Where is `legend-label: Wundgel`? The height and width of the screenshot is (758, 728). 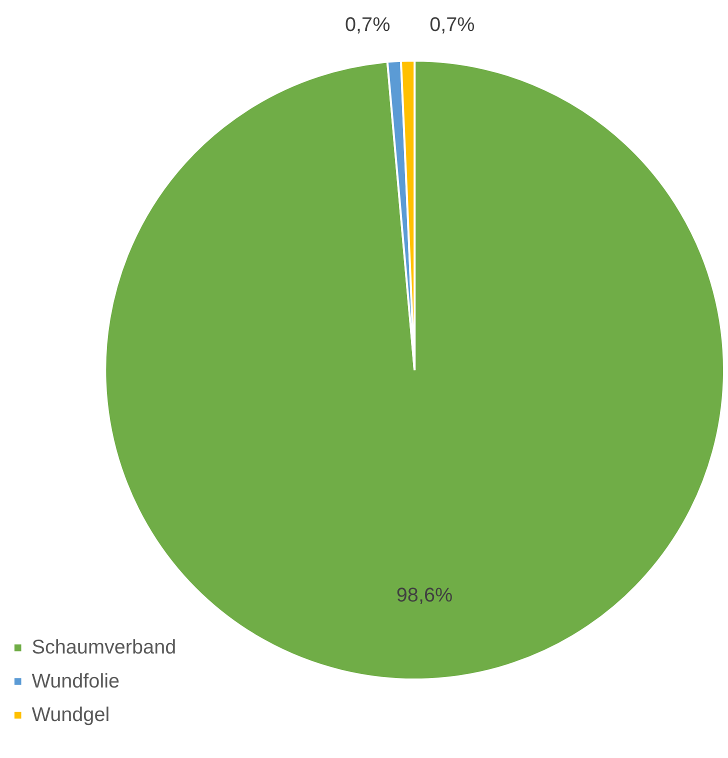 legend-label: Wundgel is located at coordinates (71, 715).